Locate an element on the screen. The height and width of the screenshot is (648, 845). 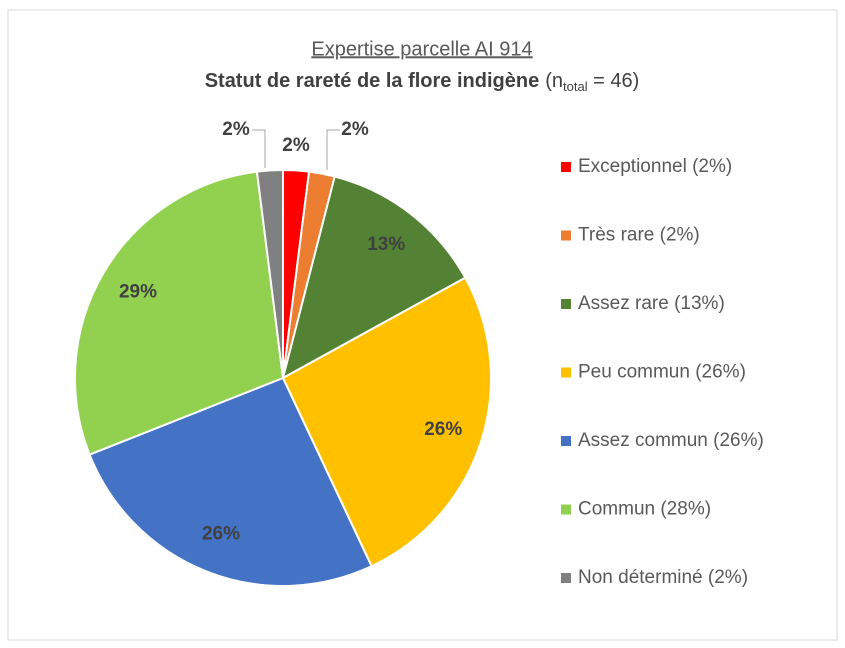
legend-label: Très rare (2%) is located at coordinates (639, 235).